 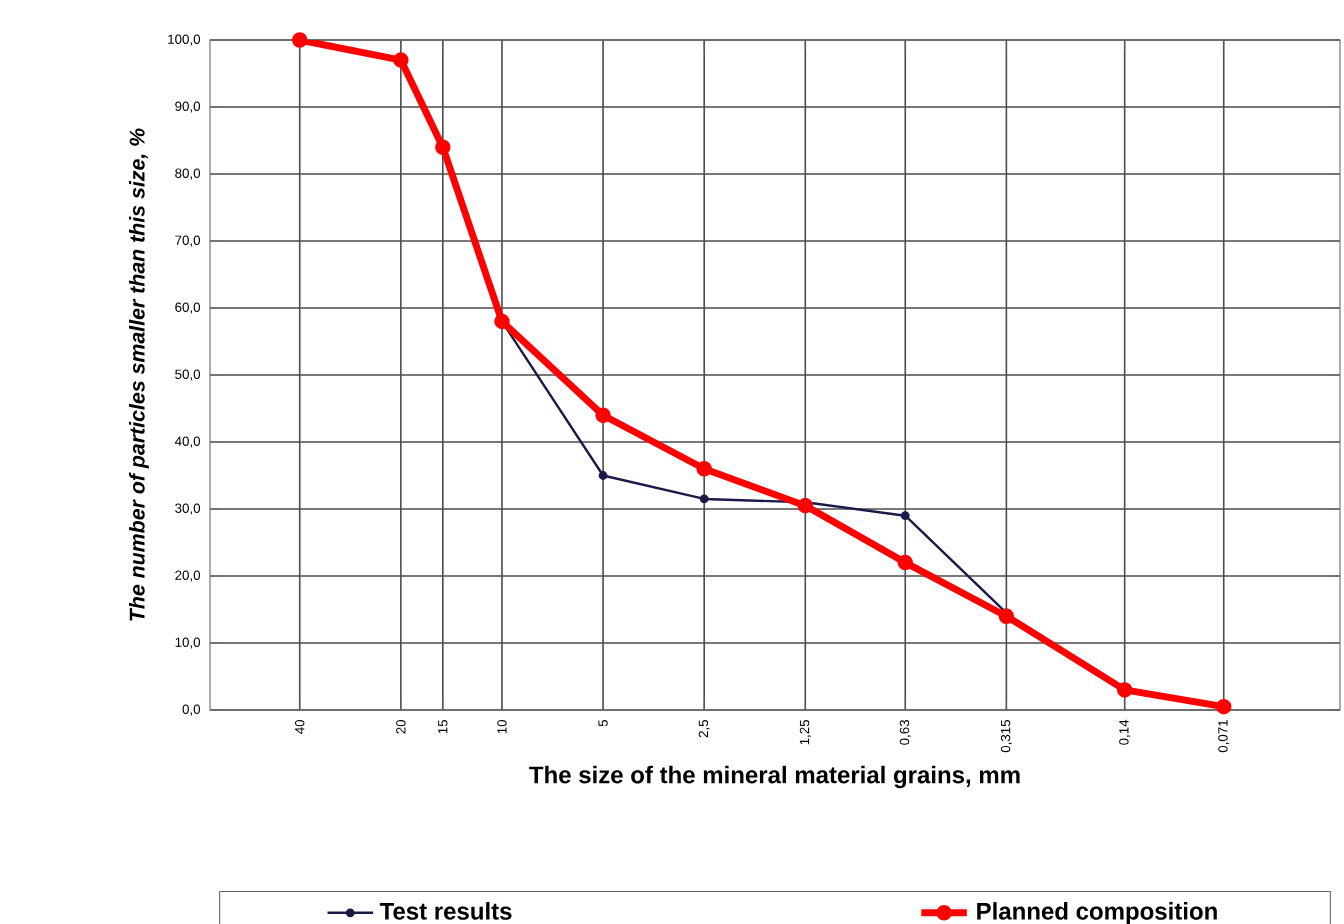 What do you see at coordinates (1097, 913) in the screenshot?
I see `legend-label: Planned composition` at bounding box center [1097, 913].